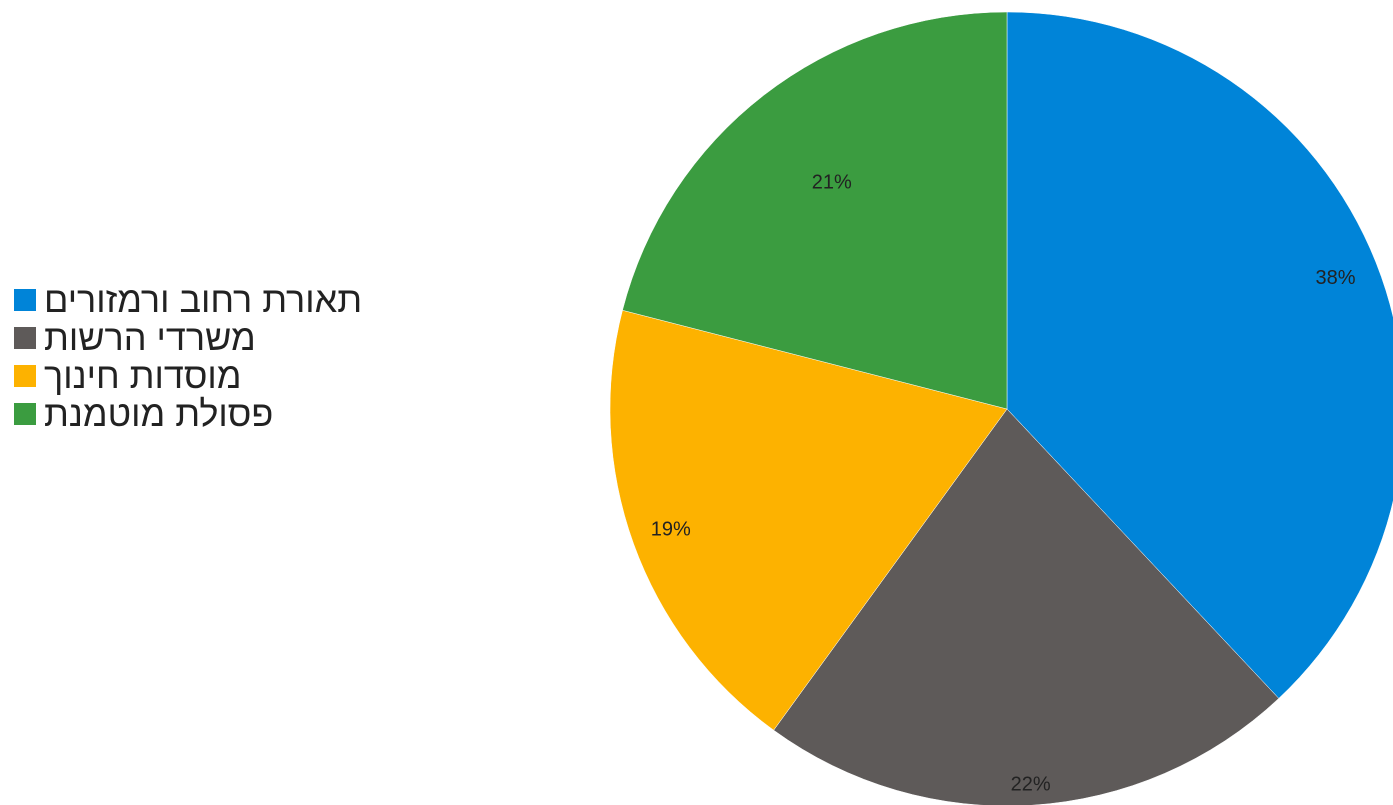  What do you see at coordinates (671, 529) in the screenshot?
I see `data-label-education-institutions: 19%` at bounding box center [671, 529].